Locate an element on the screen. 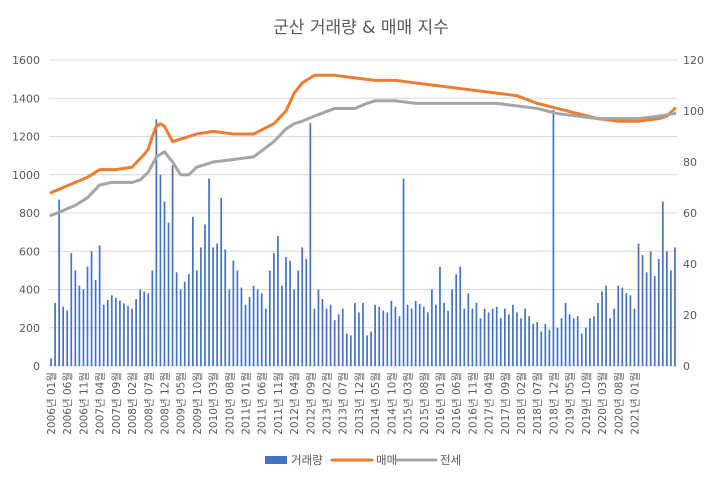 This screenshot has width=723, height=483. x-tick-label: 2017년 09월 is located at coordinates (506, 403).